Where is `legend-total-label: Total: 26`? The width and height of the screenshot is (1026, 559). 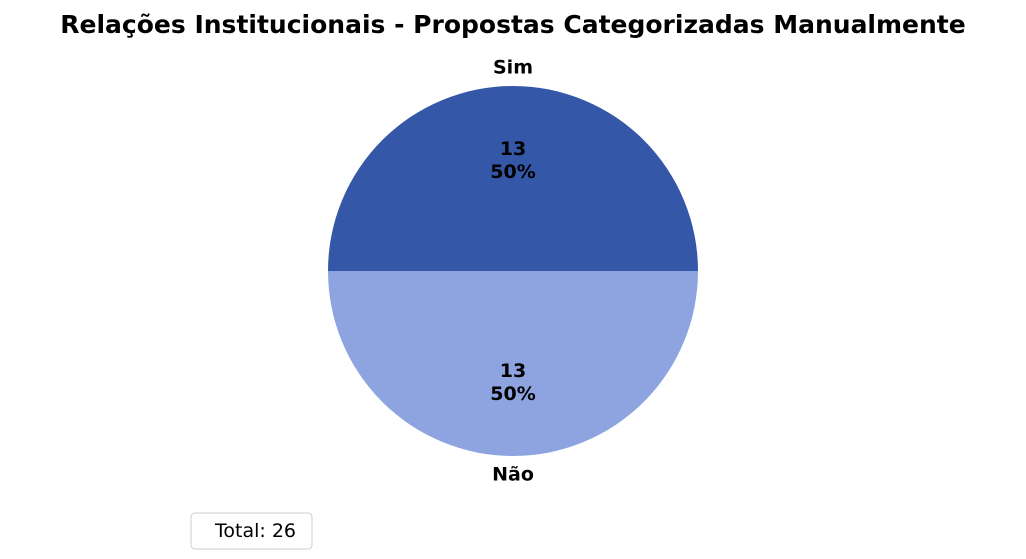
legend-total-label: Total: 26 is located at coordinates (255, 531).